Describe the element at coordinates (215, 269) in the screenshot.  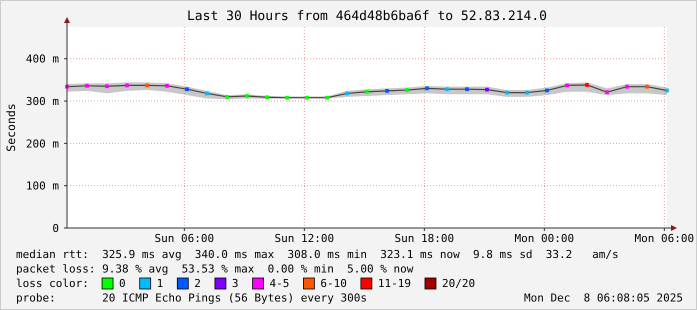
I see `text: packet loss: 9.38 % avg 53.53 % max 0.00 % min 5.00 % now` at that location.